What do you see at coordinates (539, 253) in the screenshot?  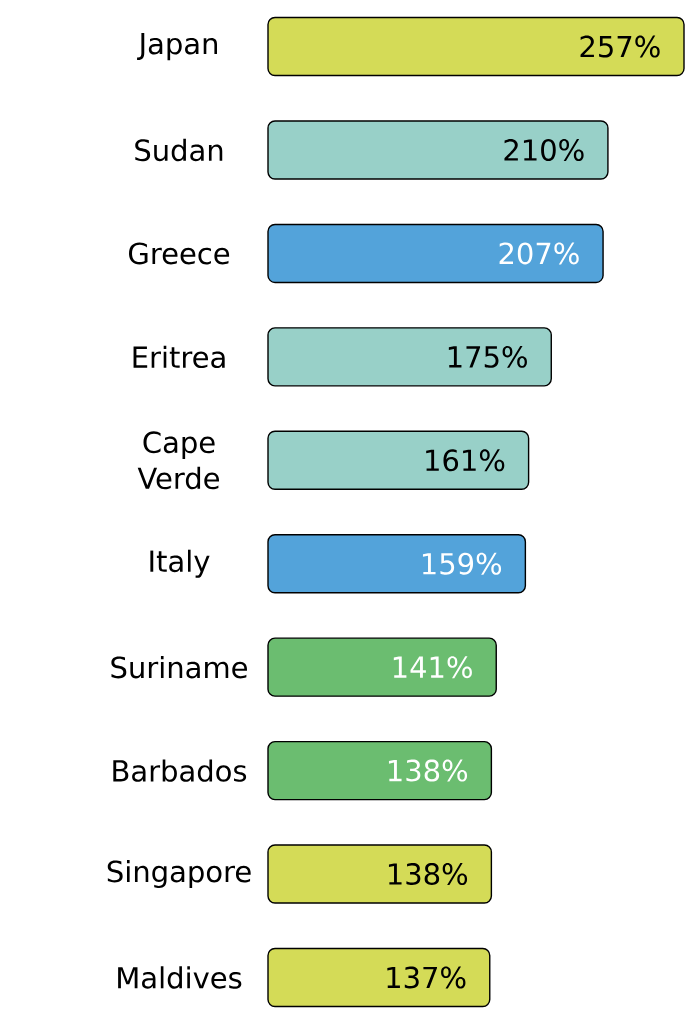 I see `data-label: 207%` at bounding box center [539, 253].